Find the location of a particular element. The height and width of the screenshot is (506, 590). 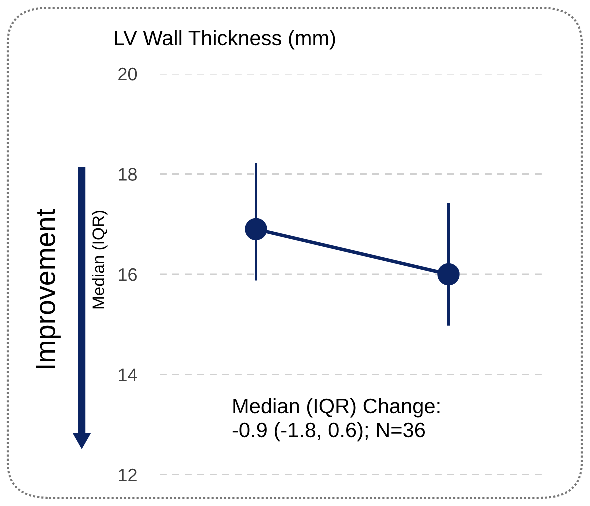

y-tick-label: 16 is located at coordinates (128, 275).